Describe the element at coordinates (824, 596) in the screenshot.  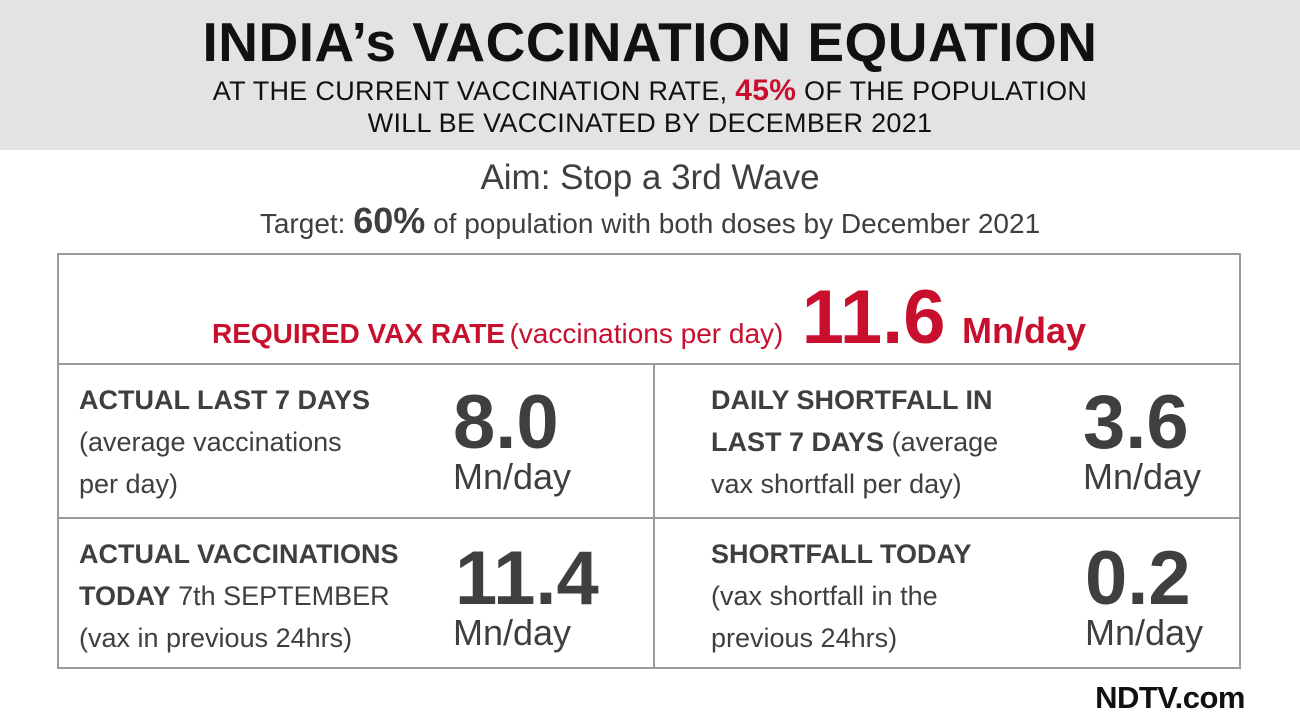
I see `cell-shortfall-today-note-1: (vax shortfall in the` at that location.